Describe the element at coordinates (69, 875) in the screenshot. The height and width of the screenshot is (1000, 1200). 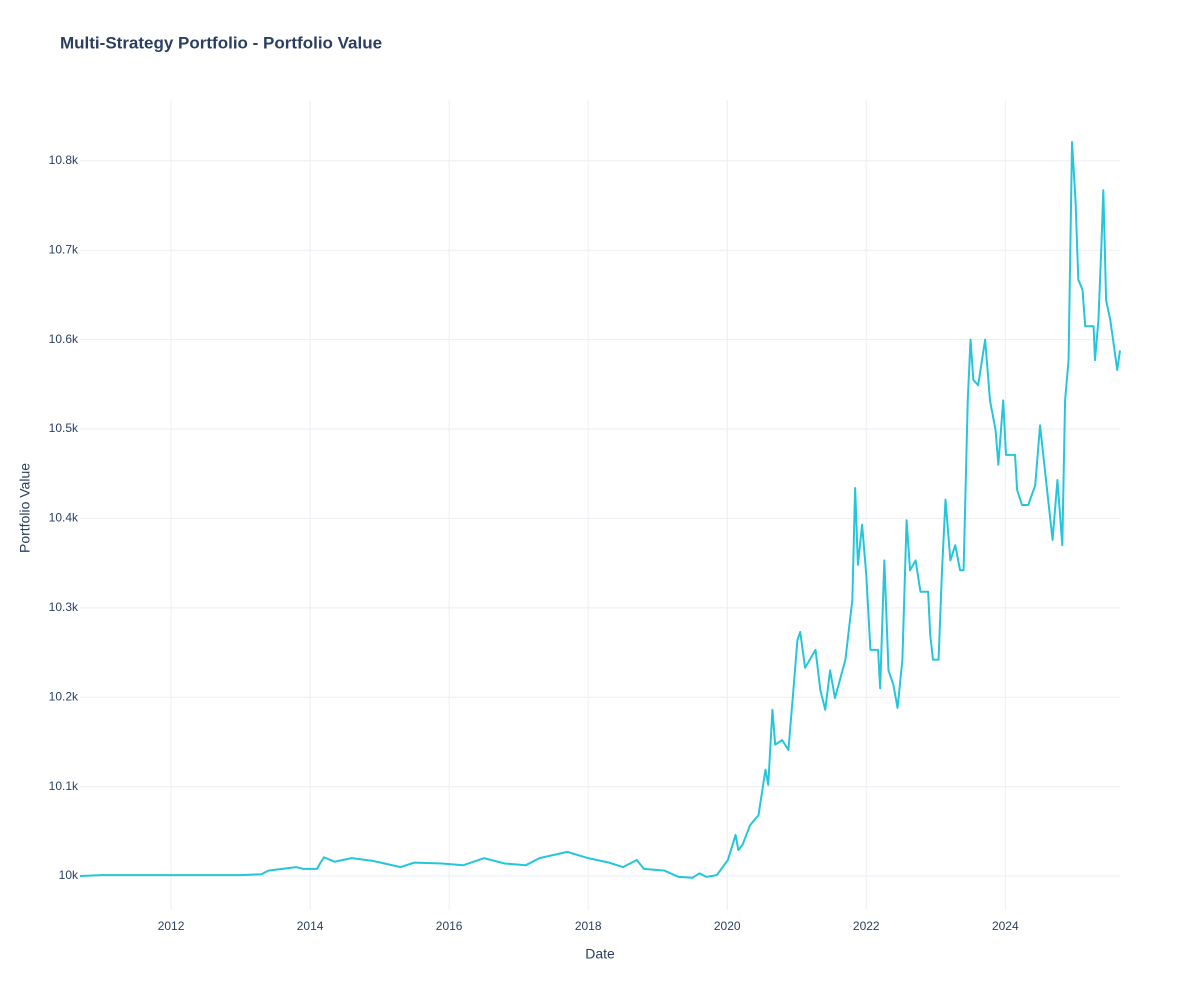
I see `y-tick-label: 10k` at that location.